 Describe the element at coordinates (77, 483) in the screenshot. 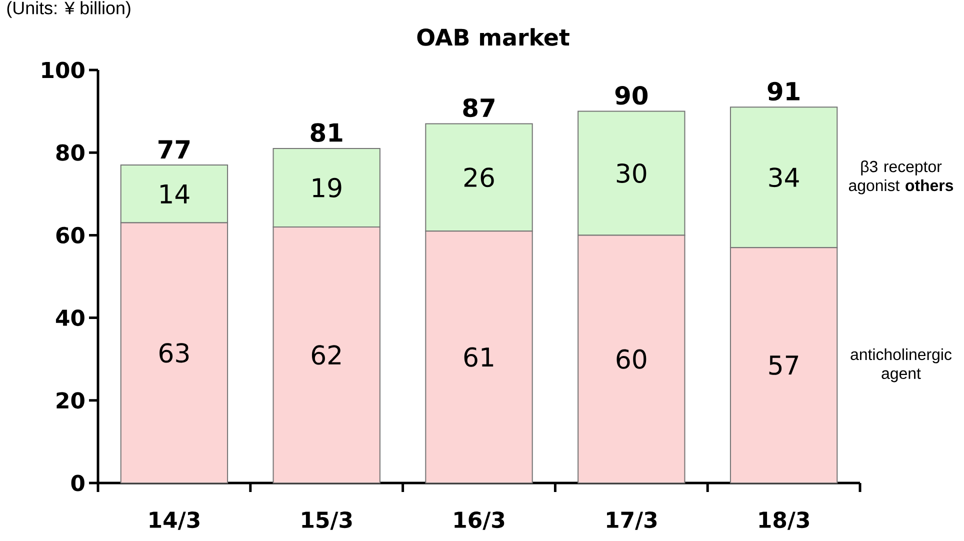

I see `y-tick-label: 0` at that location.